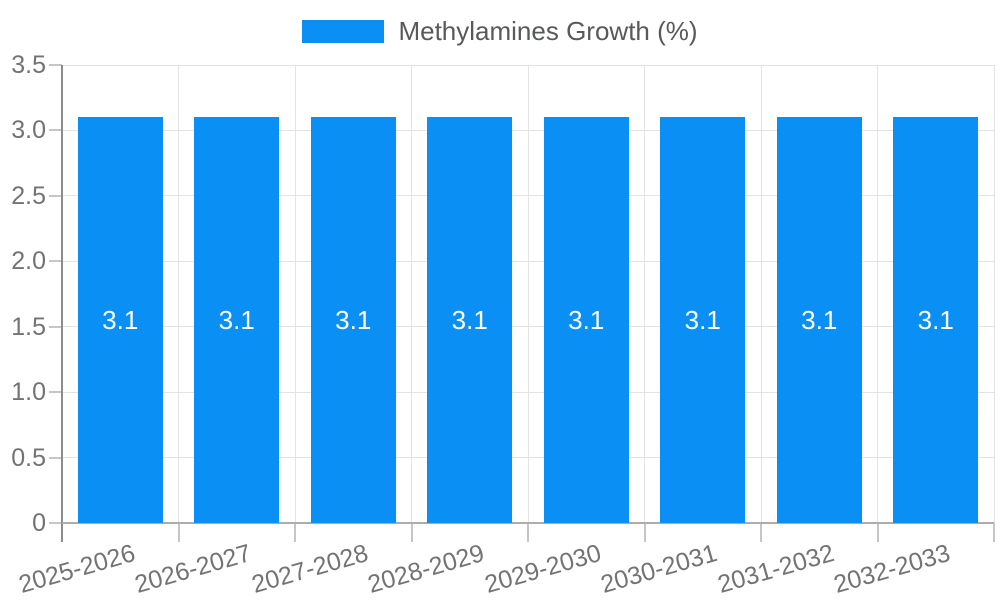 The image size is (1000, 600). What do you see at coordinates (28, 195) in the screenshot?
I see `y-axis-tick-label: 2.5` at bounding box center [28, 195].